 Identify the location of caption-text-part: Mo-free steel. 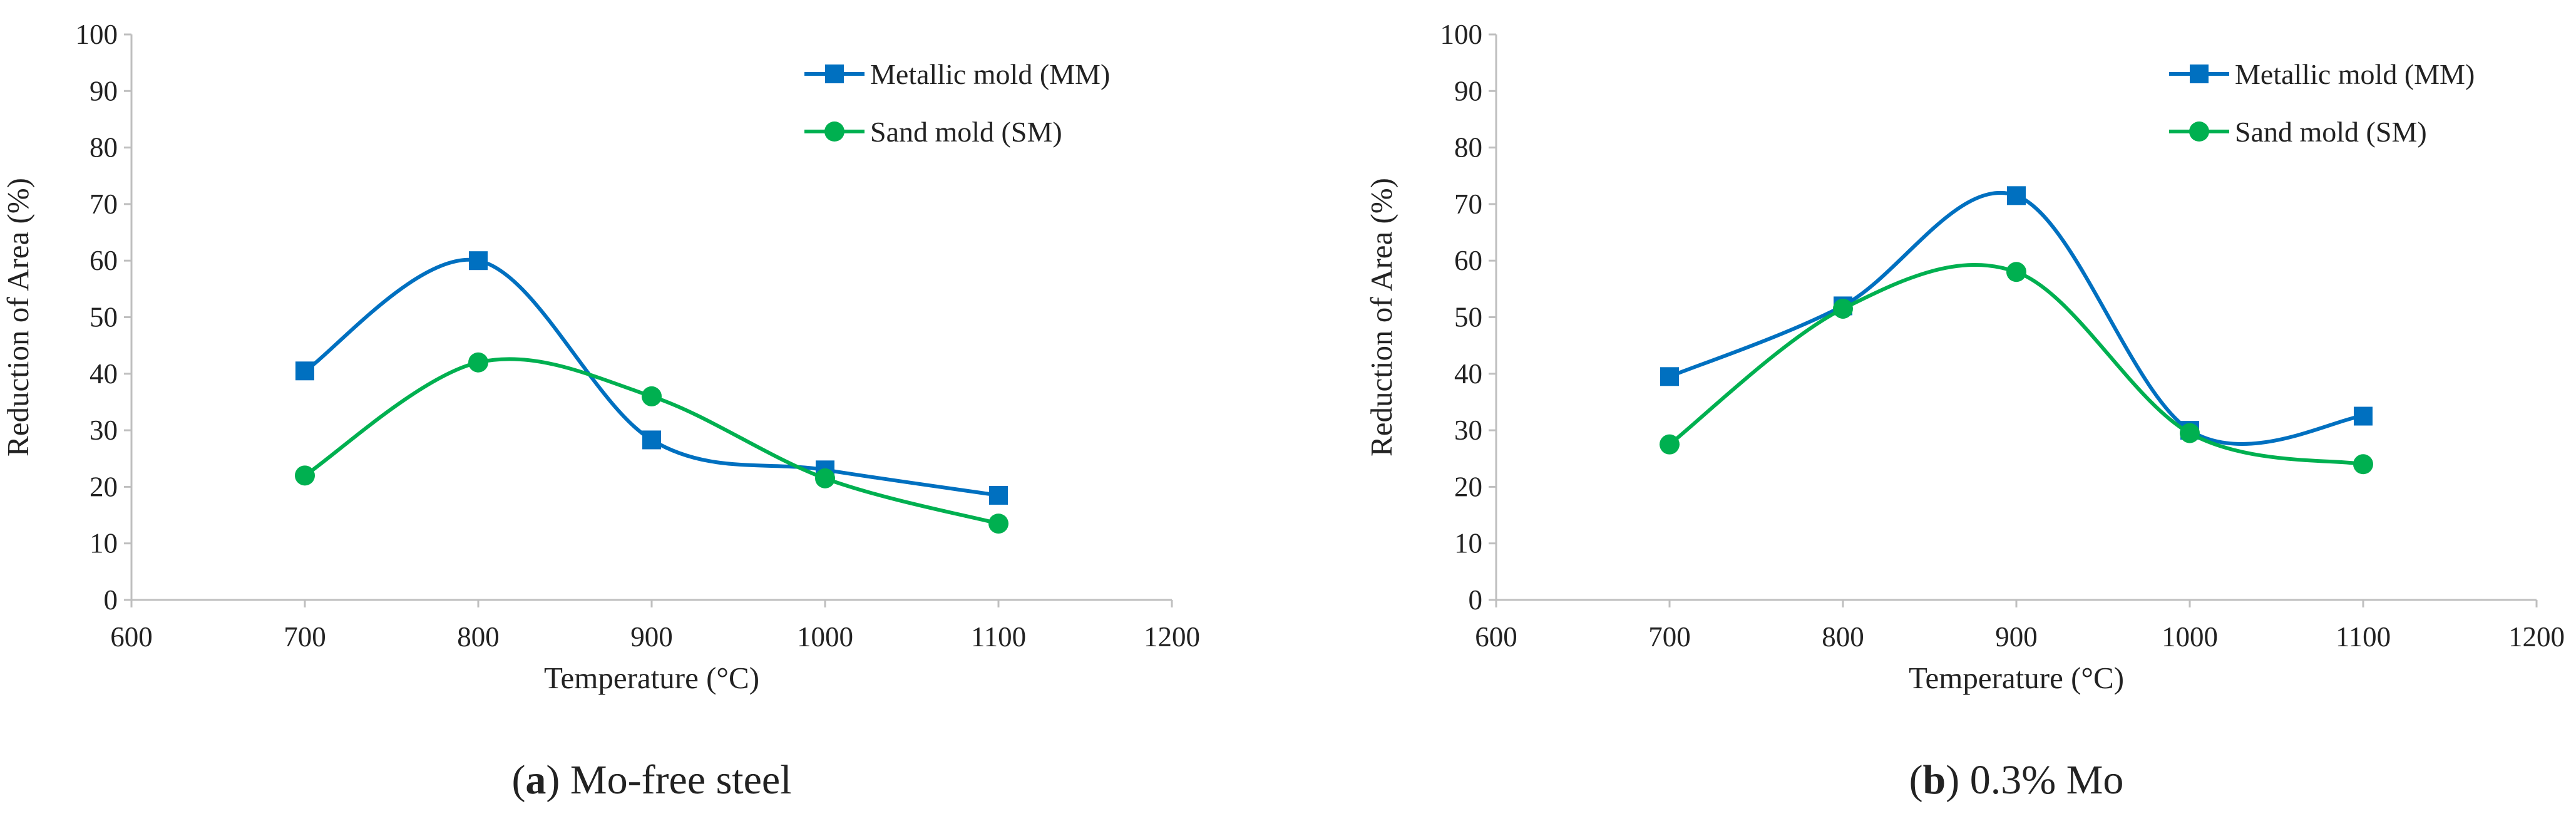
(675, 780).